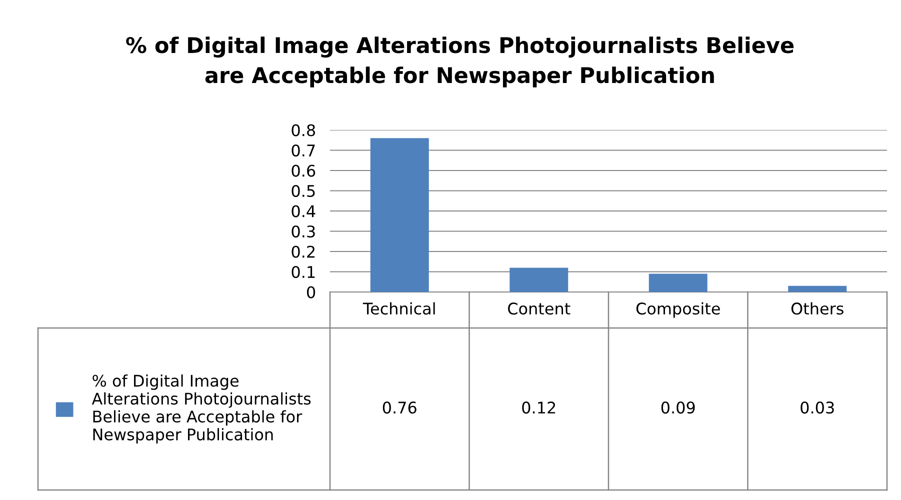  I want to click on y-tick-label: 0.3, so click(303, 231).